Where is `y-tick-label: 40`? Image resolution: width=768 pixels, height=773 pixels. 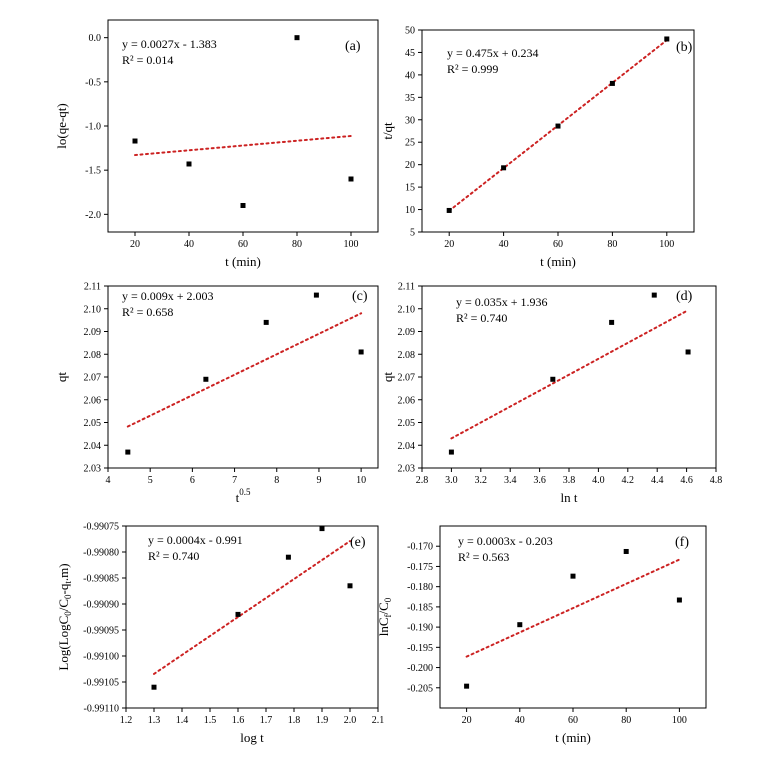
y-tick-label: 40 is located at coordinates (410, 75).